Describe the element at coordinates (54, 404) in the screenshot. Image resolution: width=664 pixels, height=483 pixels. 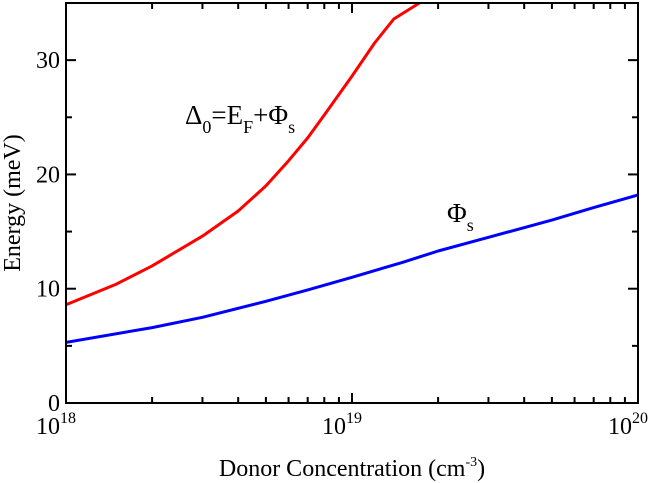
I see `y-tick-label: 0` at that location.